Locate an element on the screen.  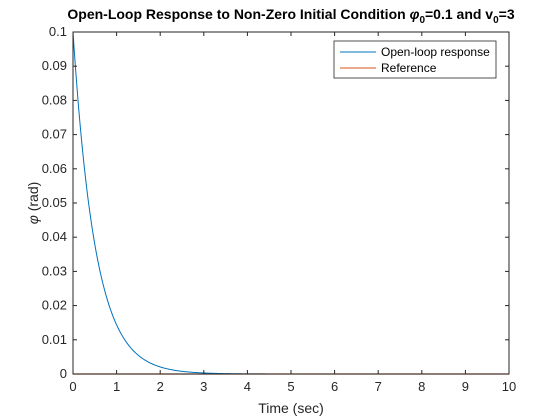
x-tick-label: 1 is located at coordinates (116, 386).